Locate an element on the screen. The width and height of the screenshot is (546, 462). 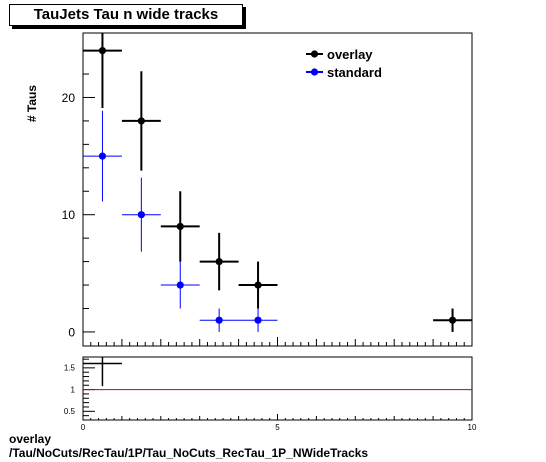
legend: overlay standard is located at coordinates (344, 63).